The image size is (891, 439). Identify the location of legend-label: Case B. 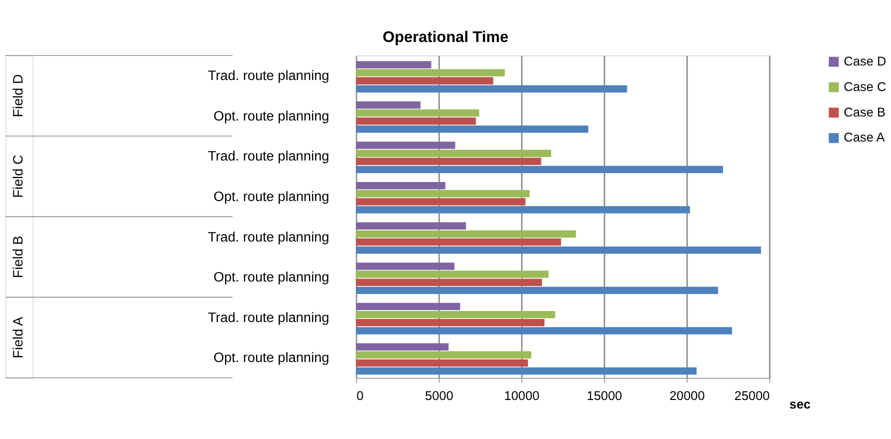
(865, 112).